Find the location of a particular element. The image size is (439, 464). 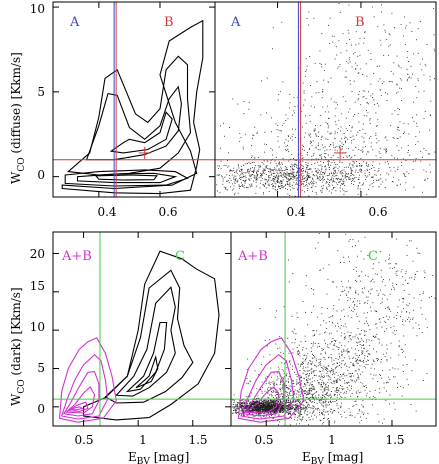

region-label-c: C is located at coordinates (180, 256).